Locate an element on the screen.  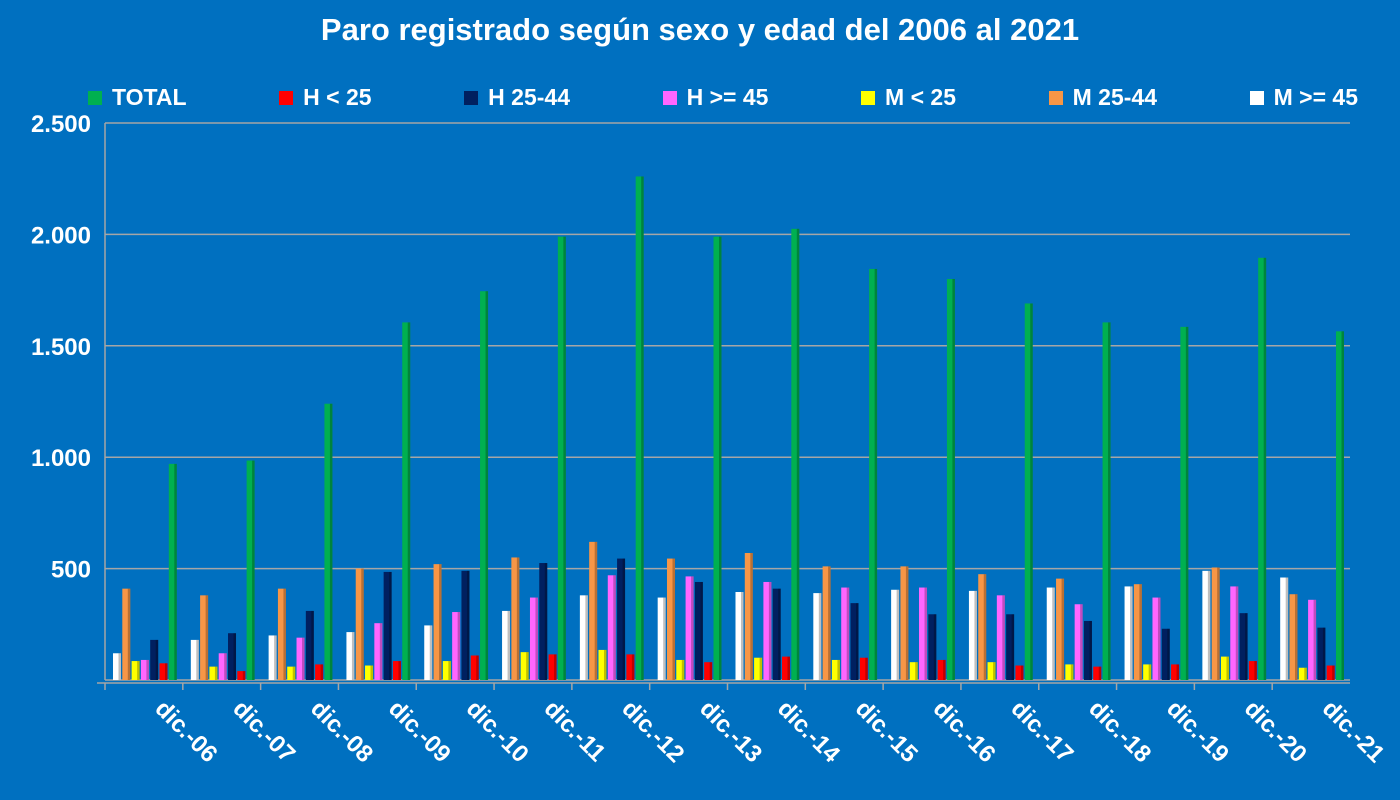
y-tick-label: 1.500 is located at coordinates (61, 347).